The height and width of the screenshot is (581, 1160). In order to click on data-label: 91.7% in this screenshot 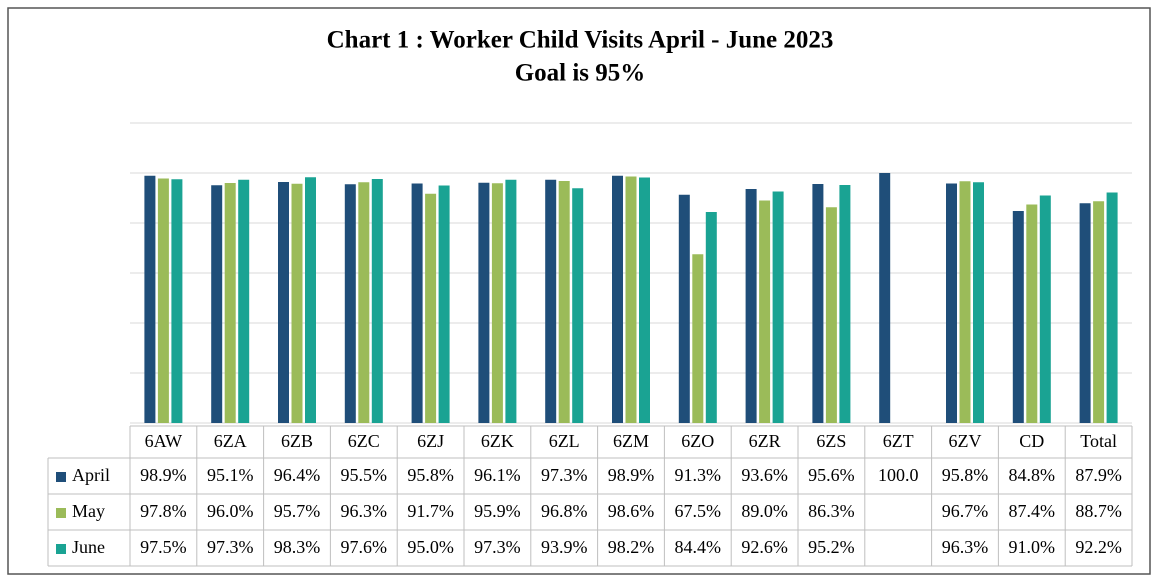, I will do `click(430, 511)`.